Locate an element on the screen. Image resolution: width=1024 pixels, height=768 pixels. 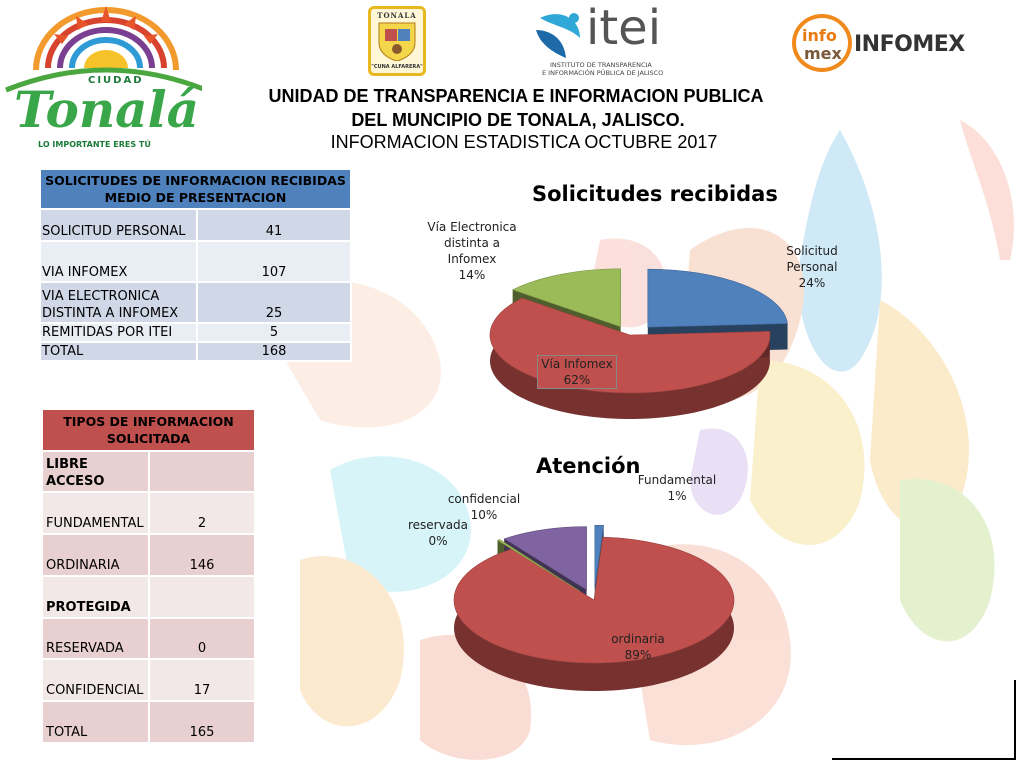
row-value: 41 is located at coordinates (274, 225).